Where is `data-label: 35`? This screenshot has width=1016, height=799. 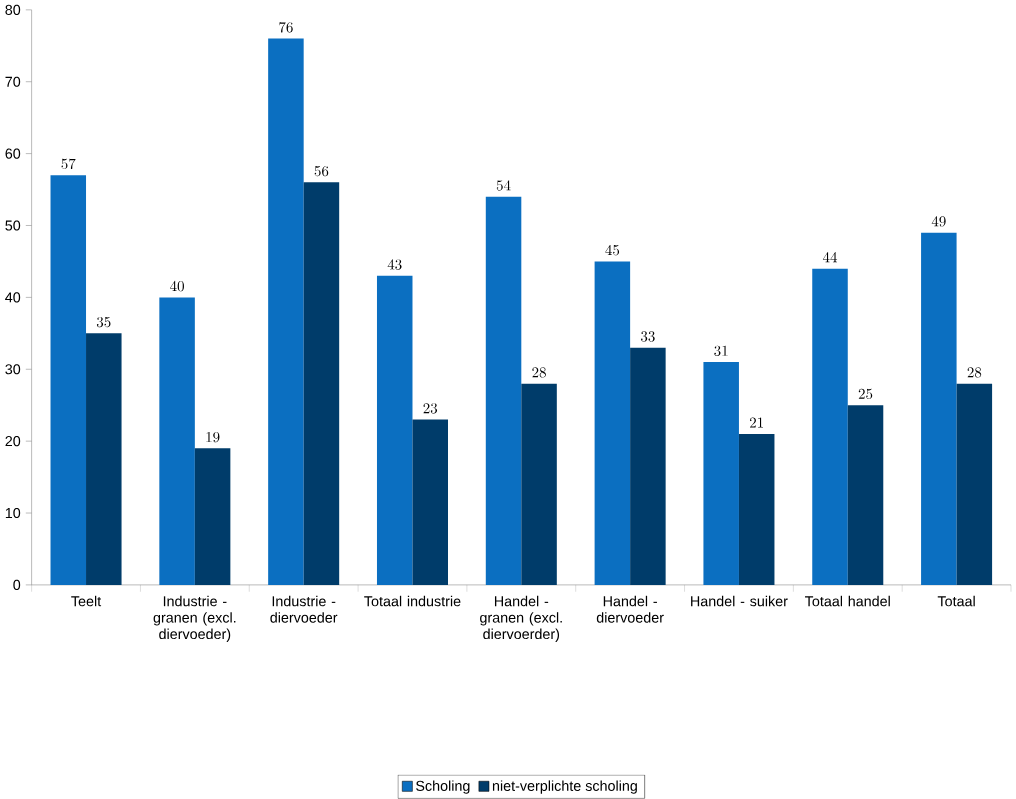 data-label: 35 is located at coordinates (103, 322).